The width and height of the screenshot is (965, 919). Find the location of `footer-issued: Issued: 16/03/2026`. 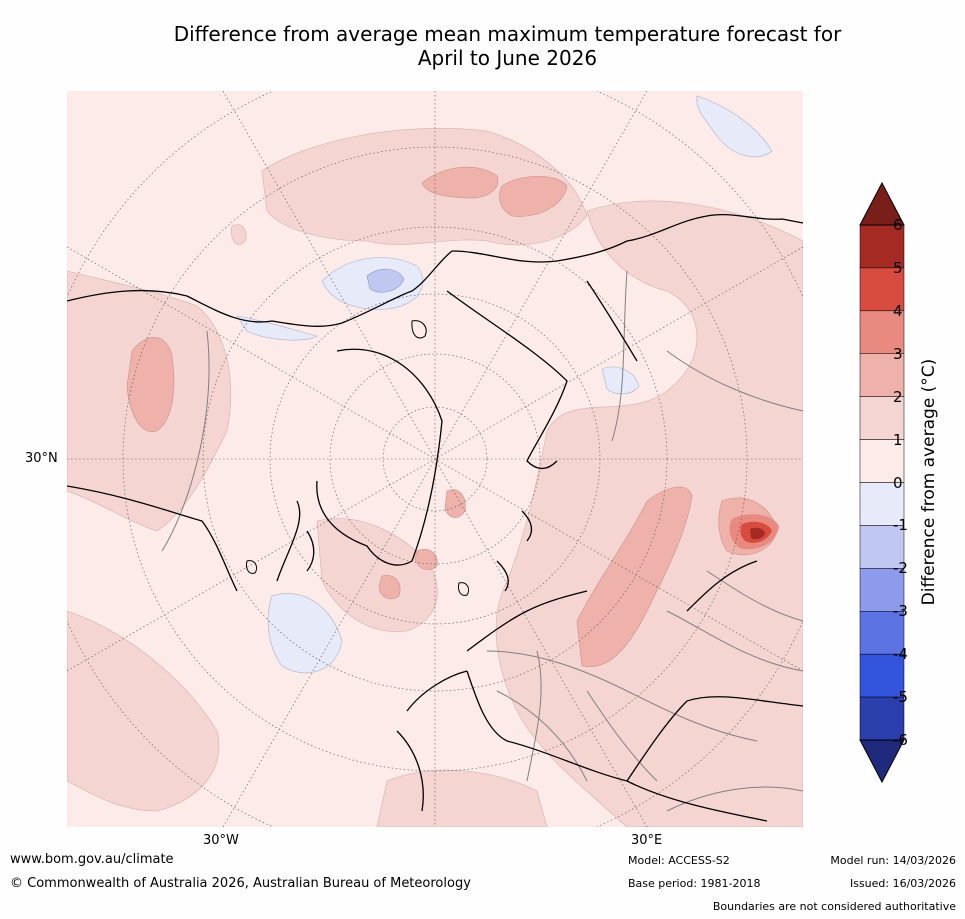

footer-issued: Issued: 16/03/2026 is located at coordinates (902, 883).